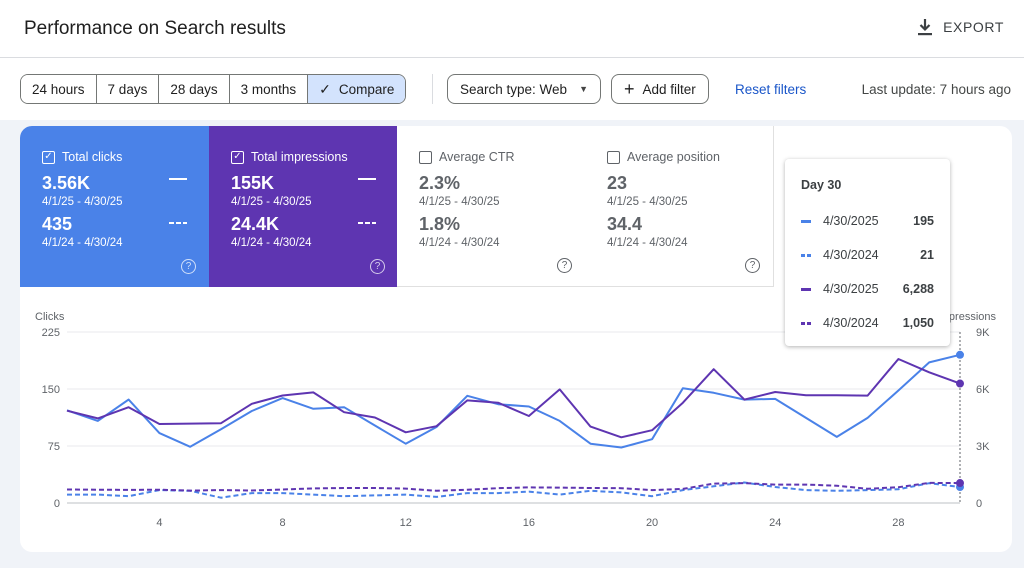  I want to click on compare-button: ✓ Compare, so click(357, 89).